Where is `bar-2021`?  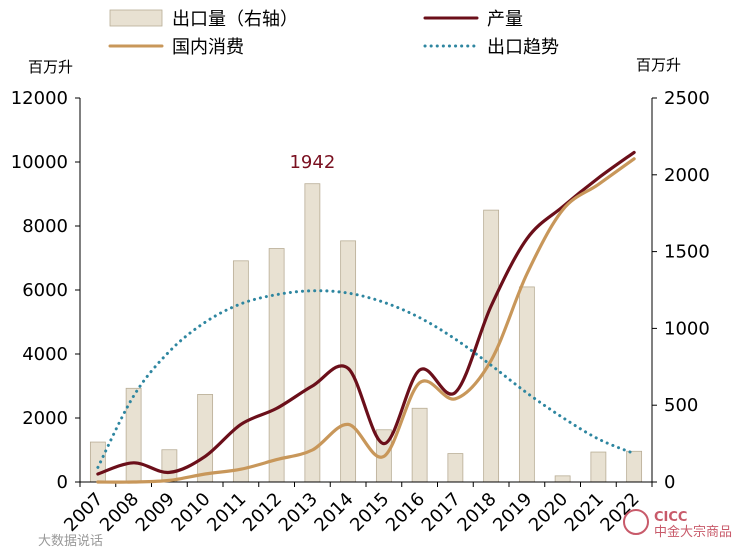
bar-2021 is located at coordinates (598, 467).